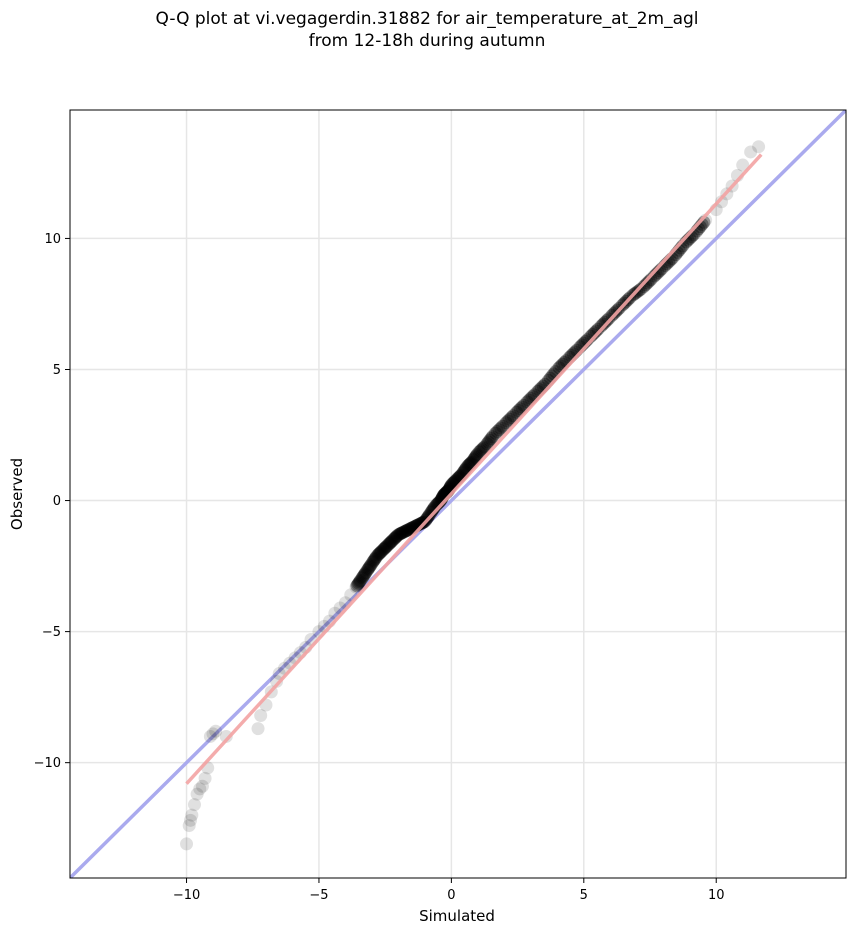  I want to click on x-tick-label-0: −10, so click(186, 895).